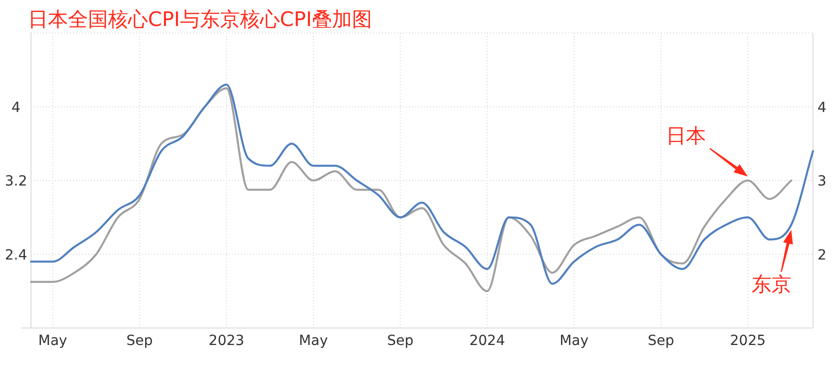 The height and width of the screenshot is (365, 834). What do you see at coordinates (16, 255) in the screenshot?
I see `y-tick-label: 2.4` at bounding box center [16, 255].